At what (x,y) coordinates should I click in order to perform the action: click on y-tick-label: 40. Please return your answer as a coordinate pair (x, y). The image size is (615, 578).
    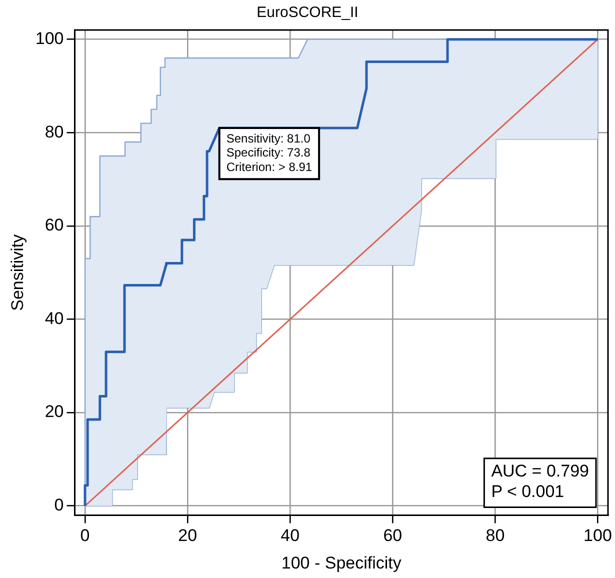
    Looking at the image, I should click on (54, 318).